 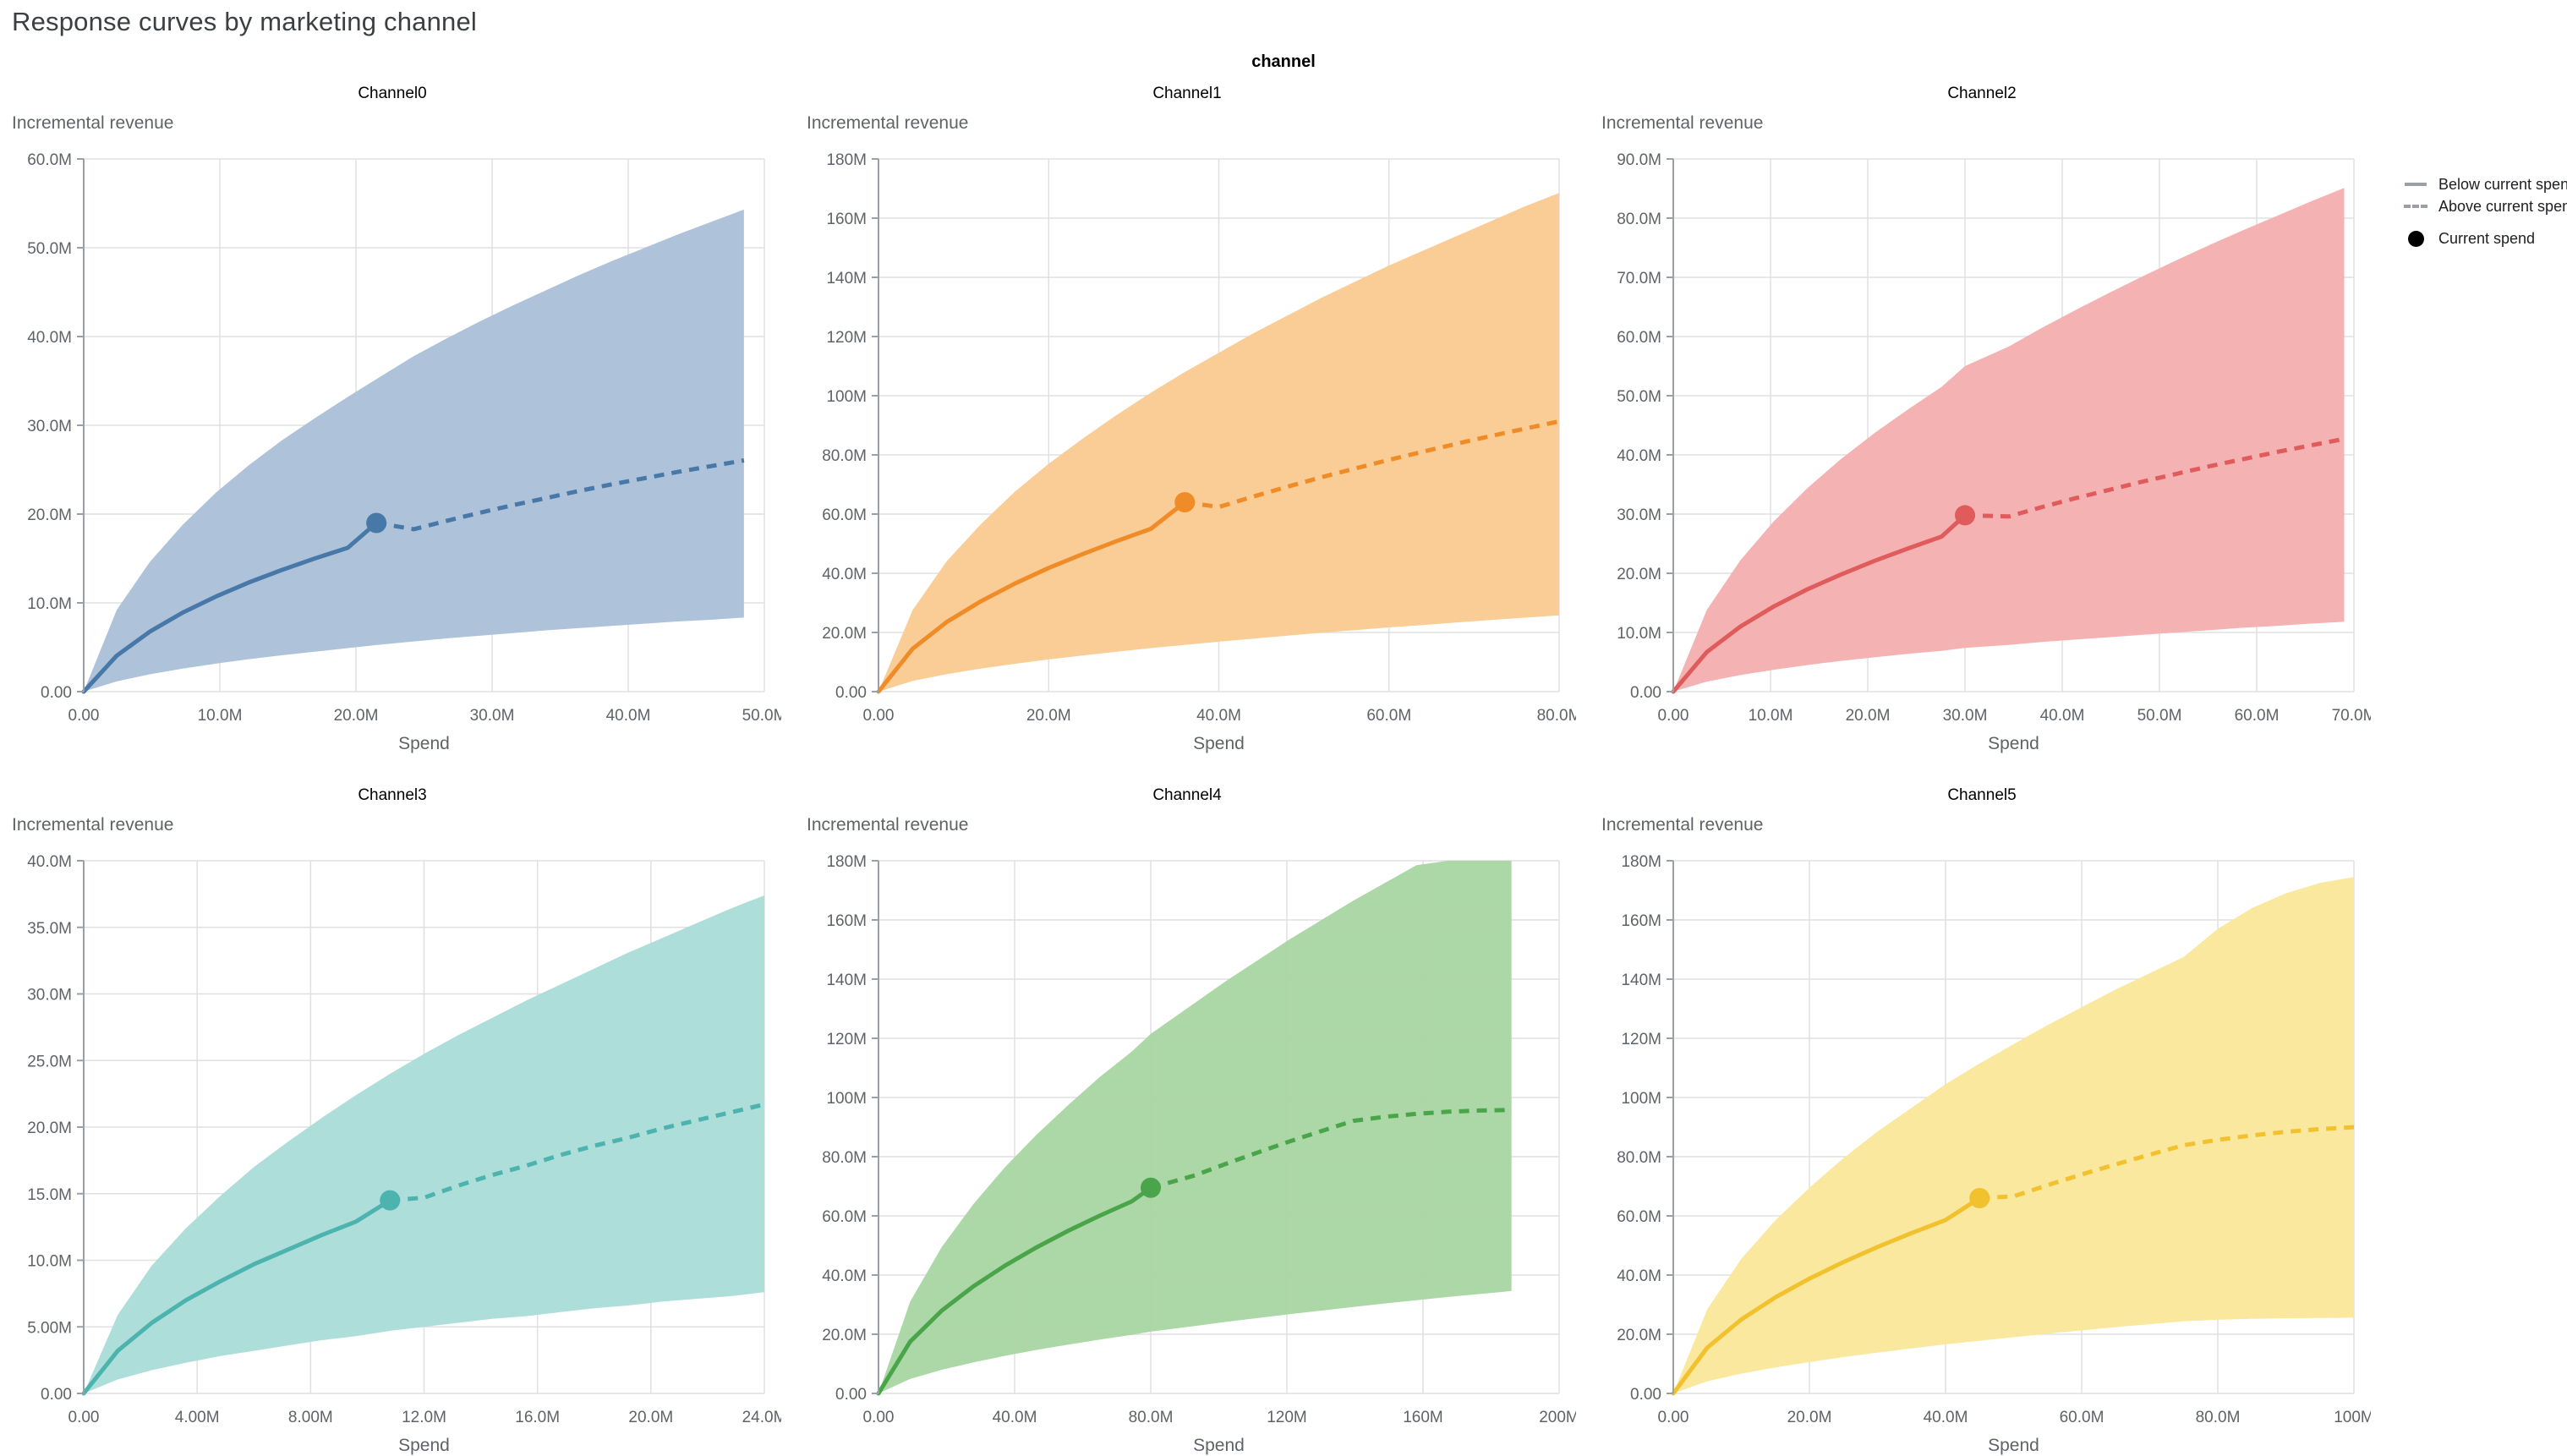 I want to click on x-tick-label: 4.00M, so click(x=197, y=1417).